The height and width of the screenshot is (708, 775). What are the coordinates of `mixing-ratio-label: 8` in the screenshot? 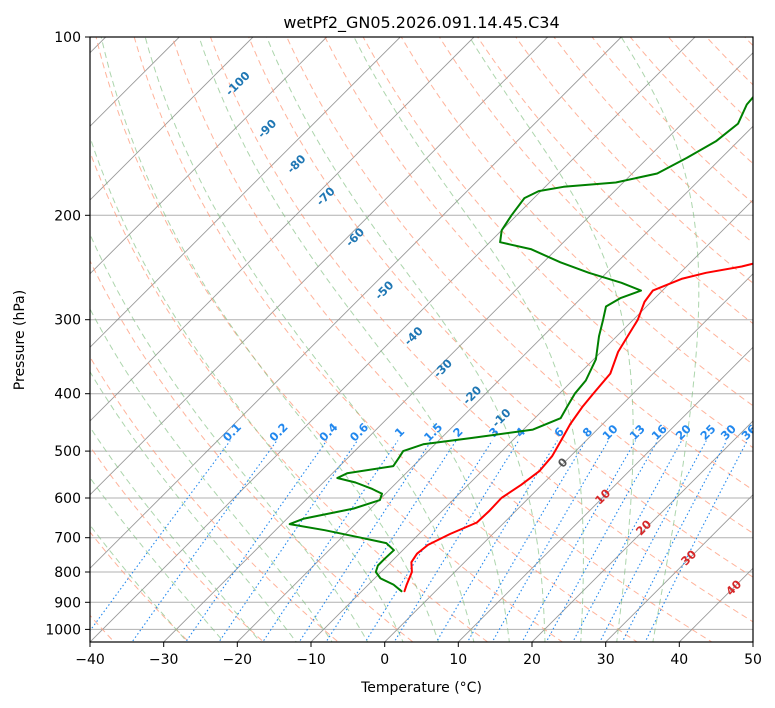 It's located at (588, 432).